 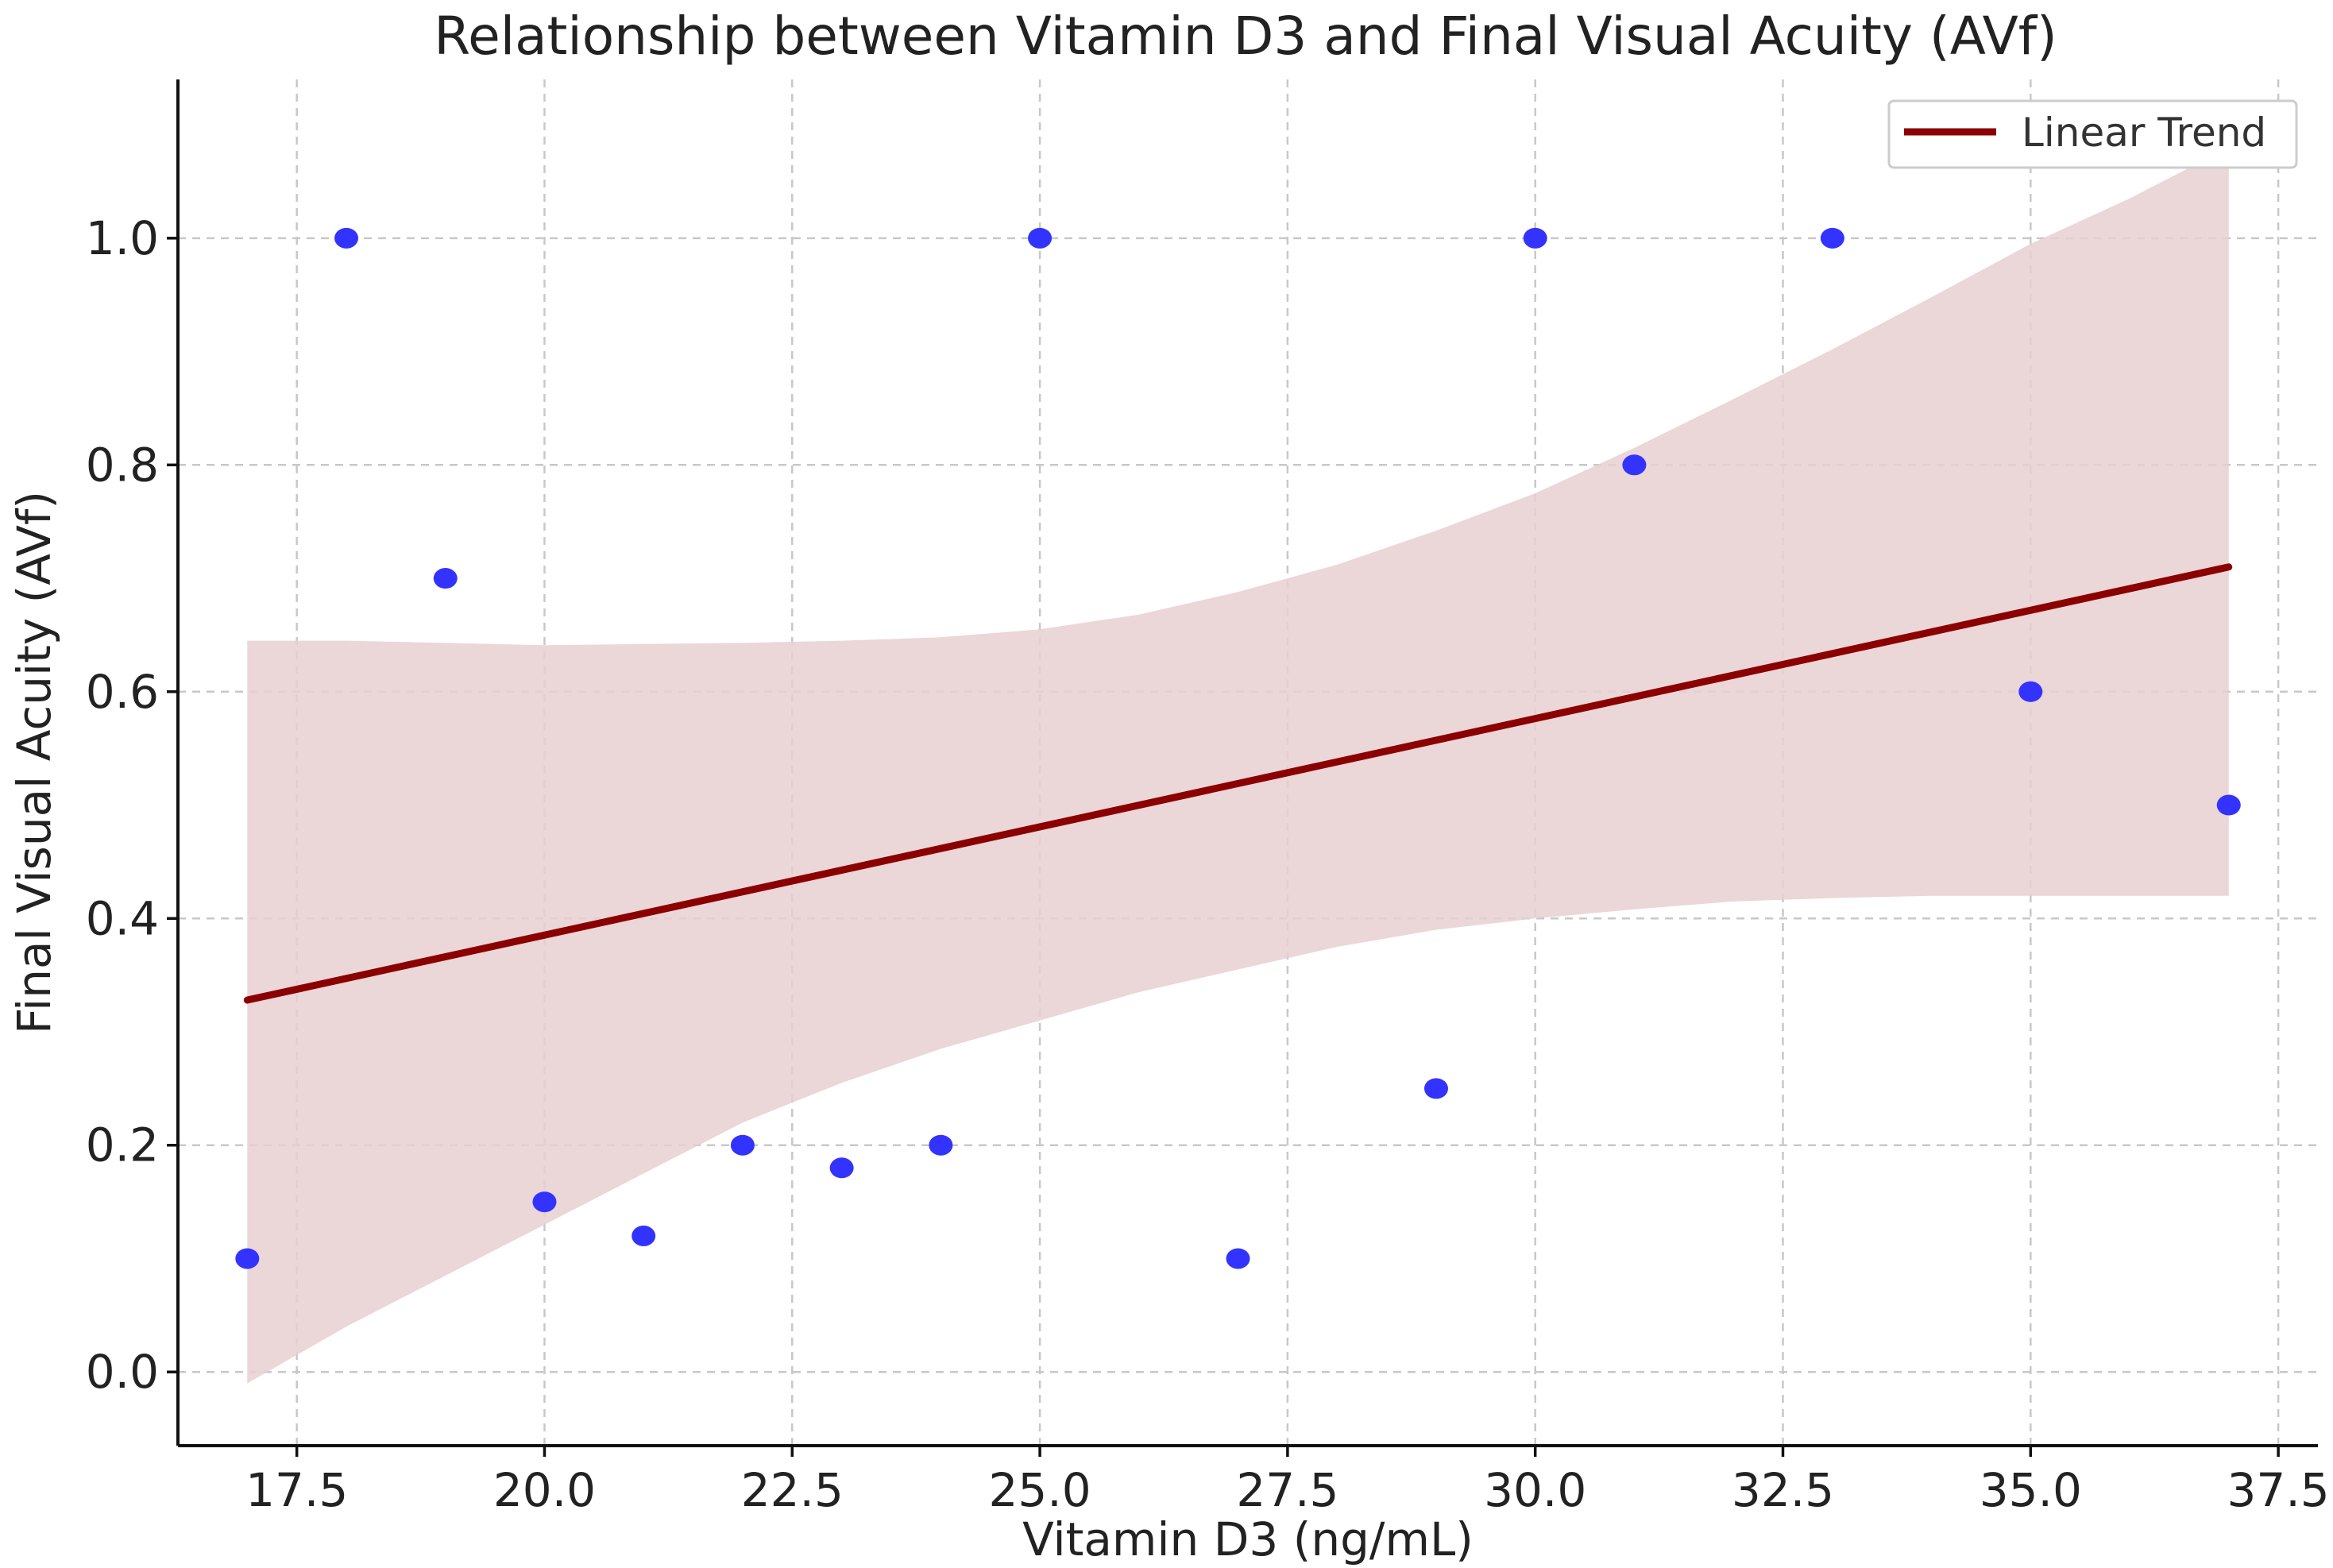 I want to click on y-tick-label: 0.4, so click(x=122, y=918).